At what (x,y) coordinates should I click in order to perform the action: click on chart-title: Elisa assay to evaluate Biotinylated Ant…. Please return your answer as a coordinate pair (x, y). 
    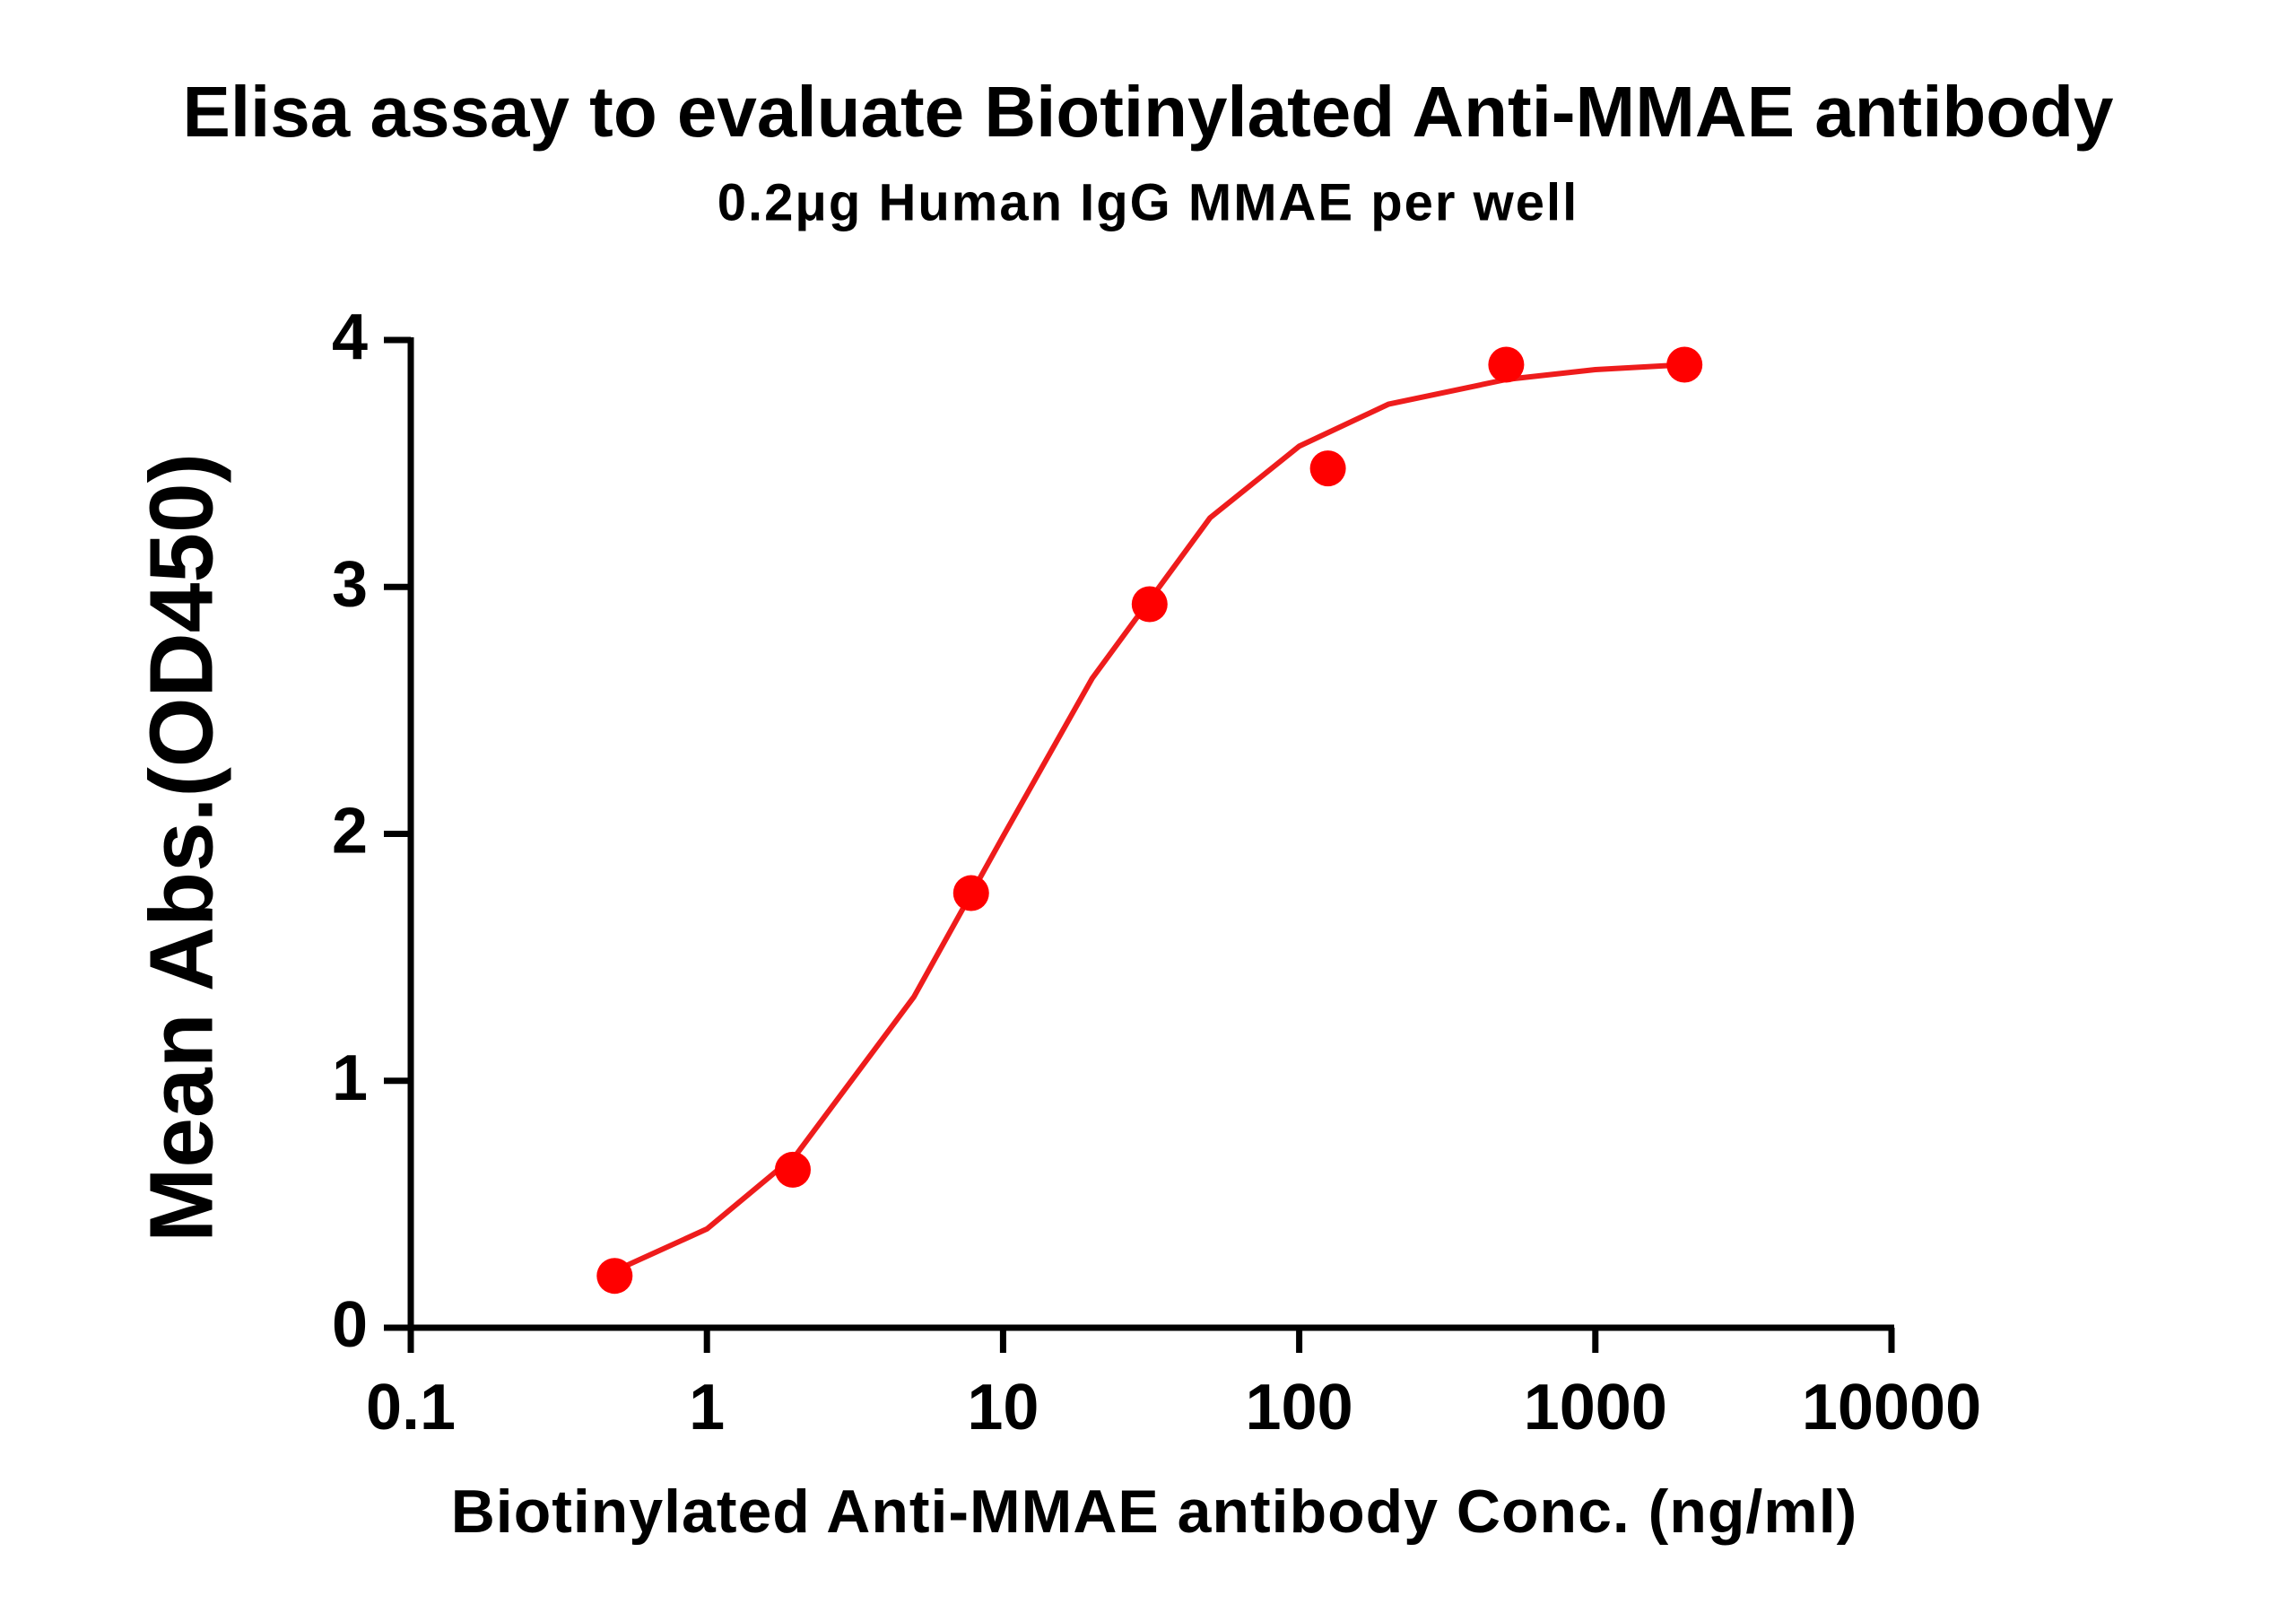
    Looking at the image, I should click on (1148, 112).